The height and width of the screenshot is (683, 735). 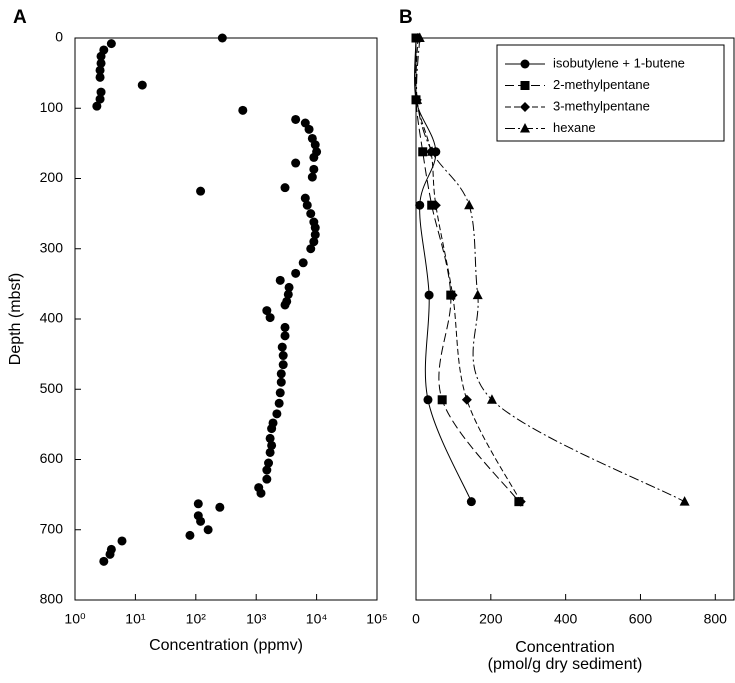 I want to click on x-axis-label: Concentration, so click(x=565, y=647).